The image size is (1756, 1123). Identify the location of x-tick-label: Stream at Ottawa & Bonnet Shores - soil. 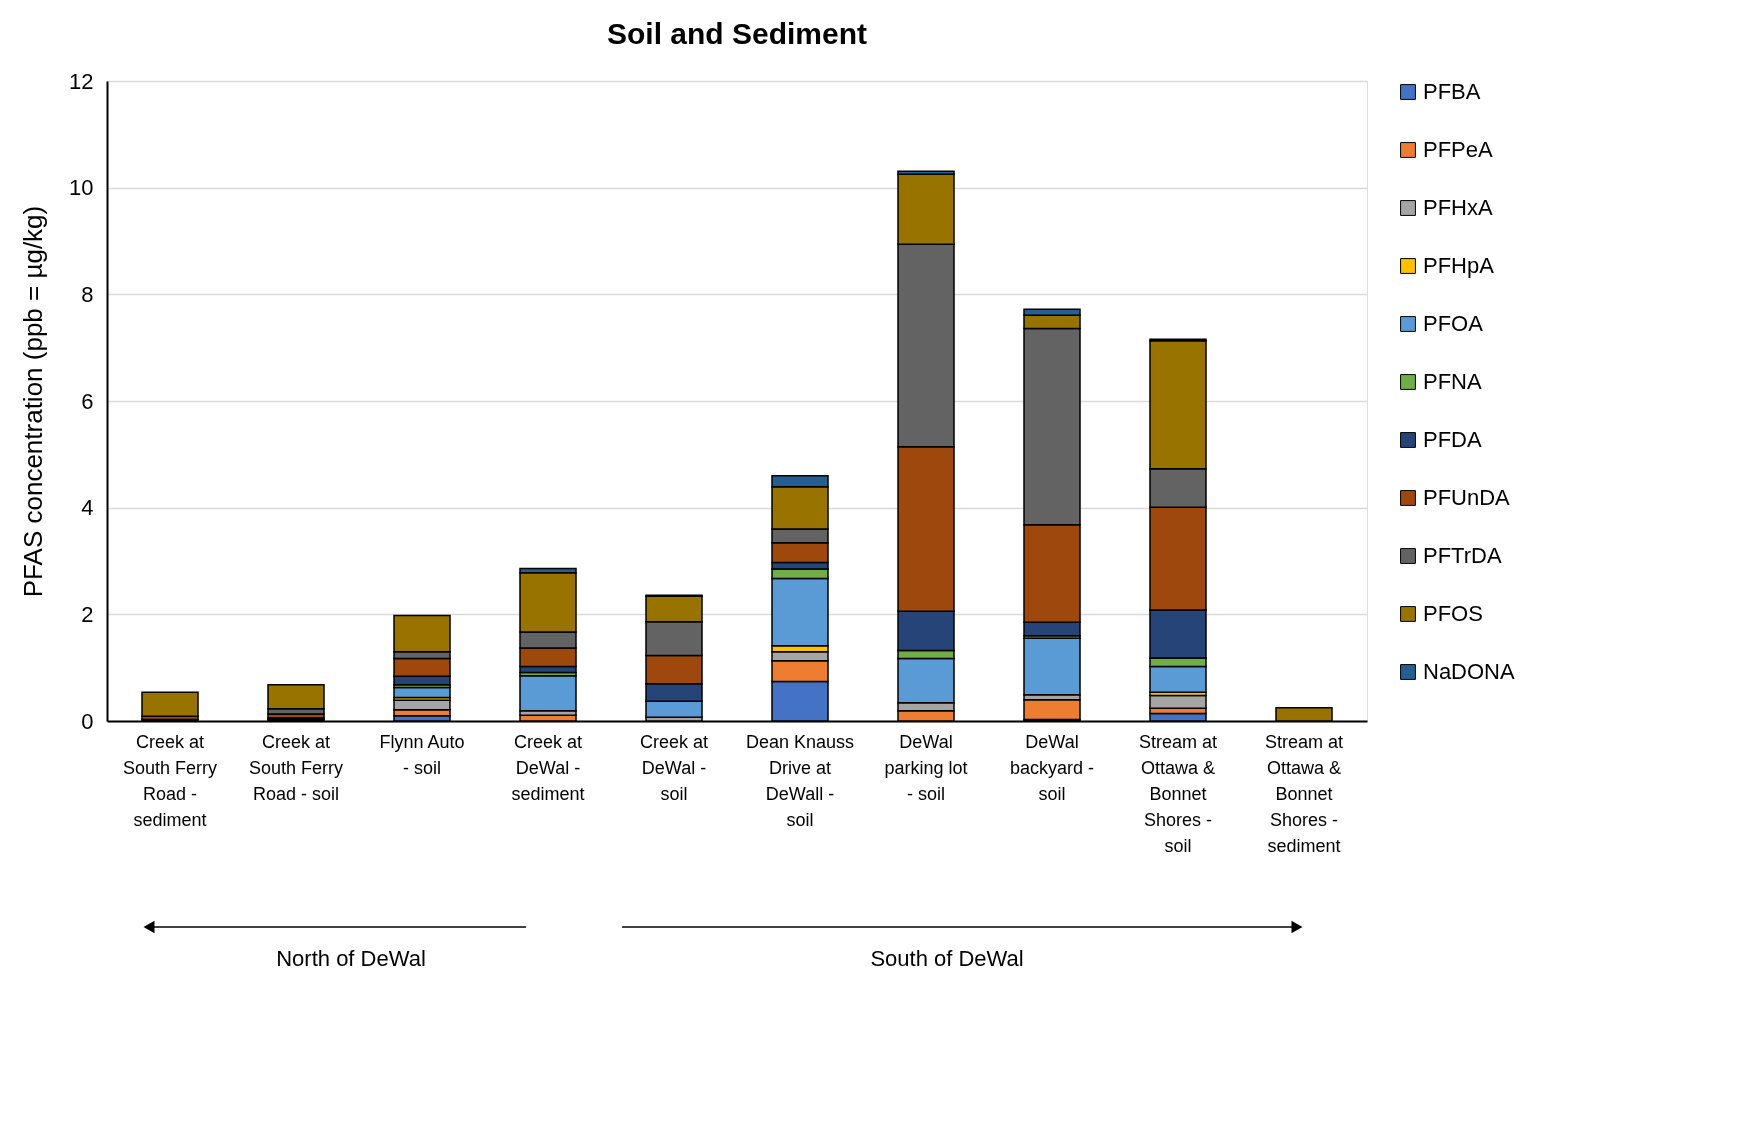
(1178, 793).